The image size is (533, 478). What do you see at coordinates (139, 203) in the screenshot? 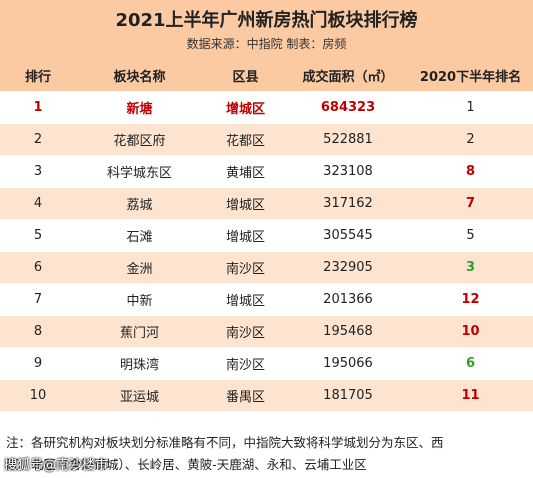
I see `cell-name: 荔城` at bounding box center [139, 203].